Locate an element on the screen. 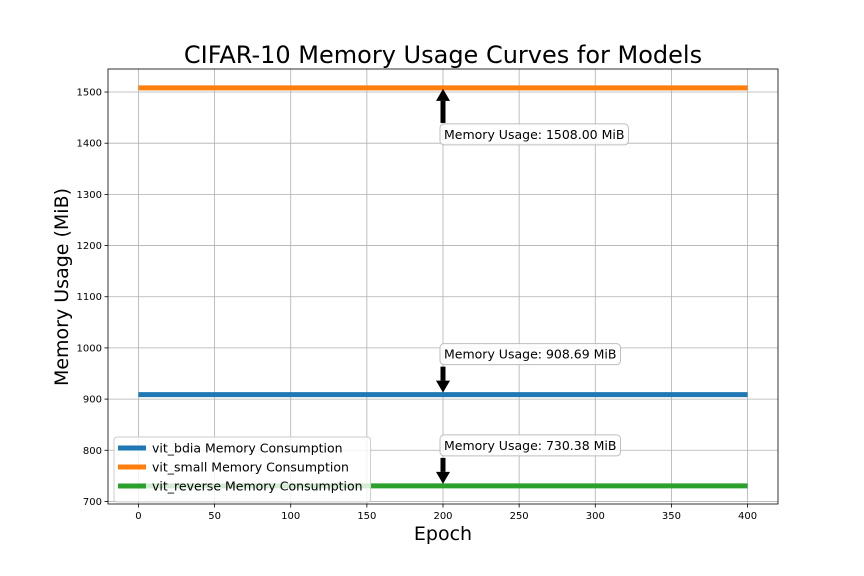  y-tick-label: 1400 is located at coordinates (89, 144).